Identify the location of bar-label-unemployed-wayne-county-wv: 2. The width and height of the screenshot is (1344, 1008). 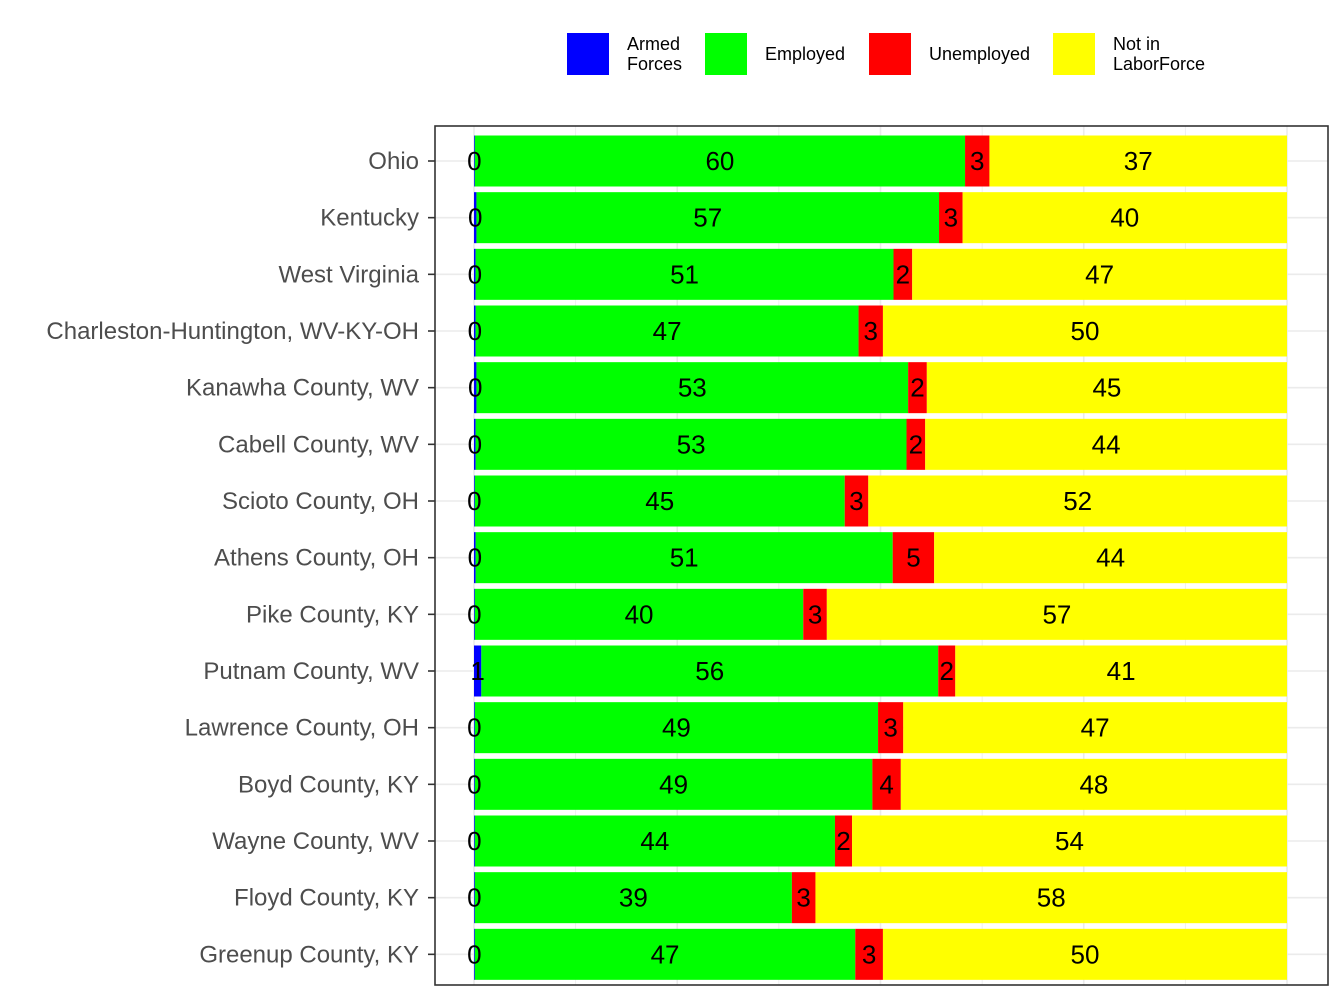
(843, 841).